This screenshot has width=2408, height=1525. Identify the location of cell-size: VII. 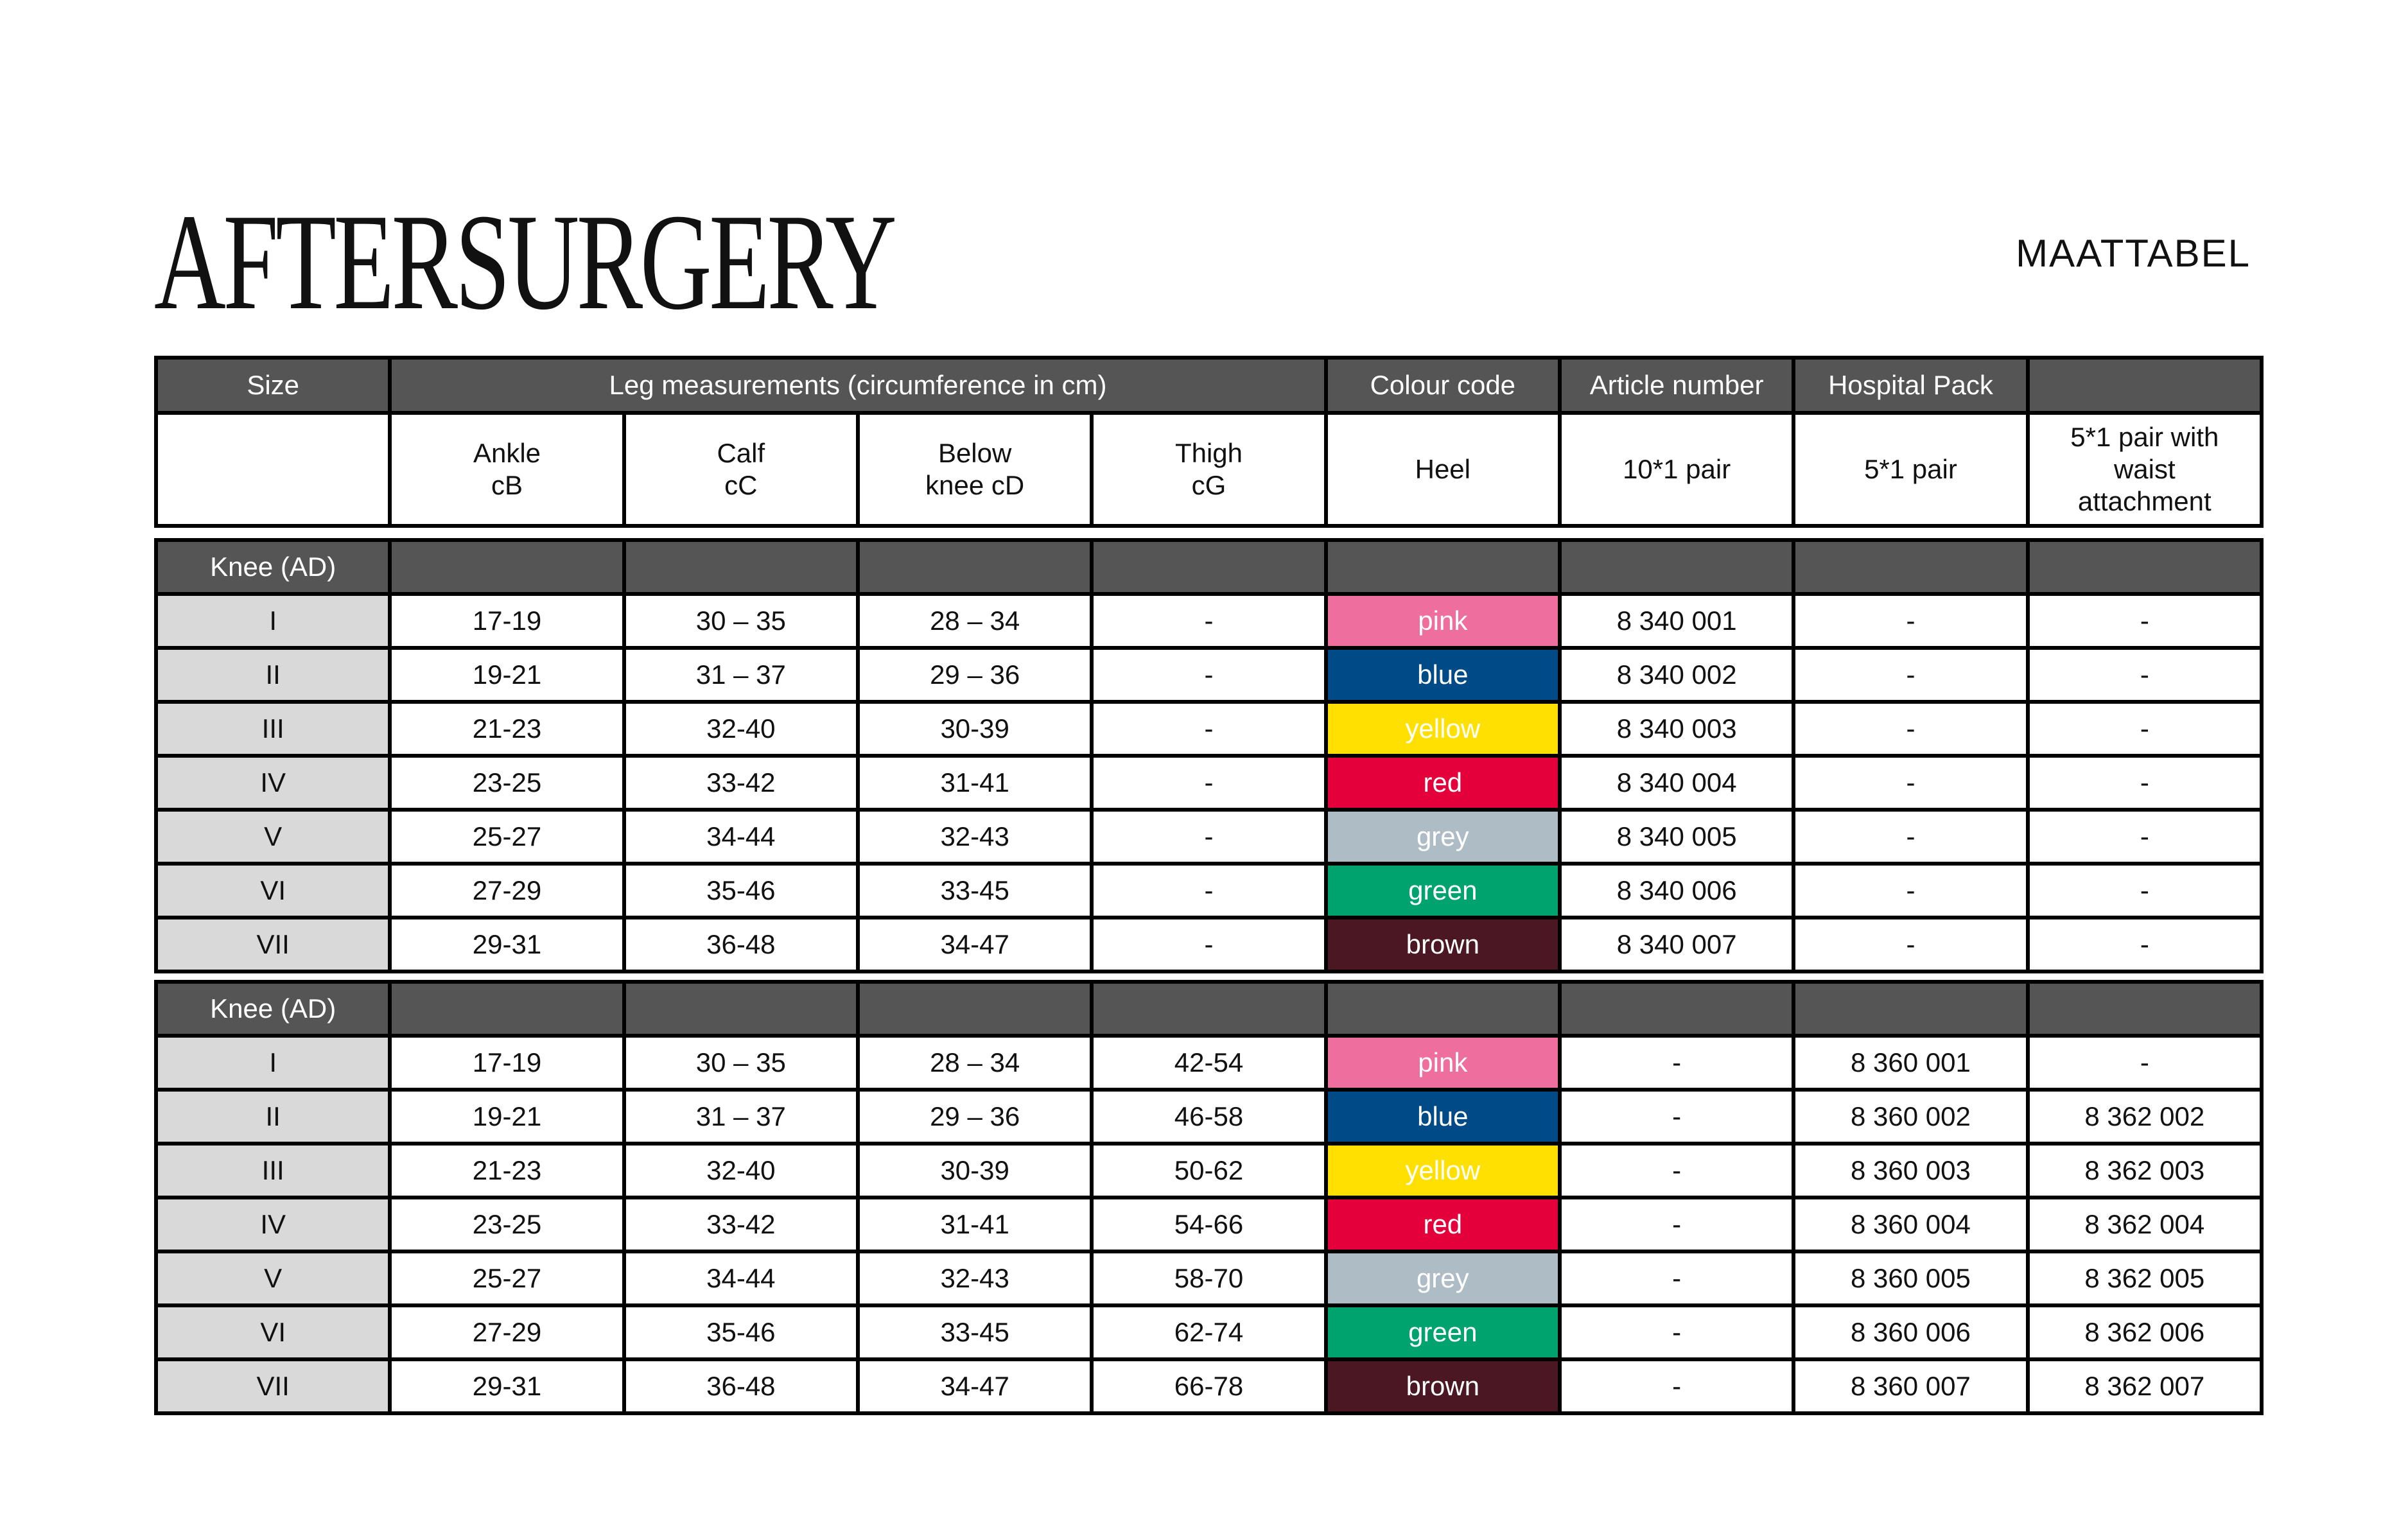
(272, 1386).